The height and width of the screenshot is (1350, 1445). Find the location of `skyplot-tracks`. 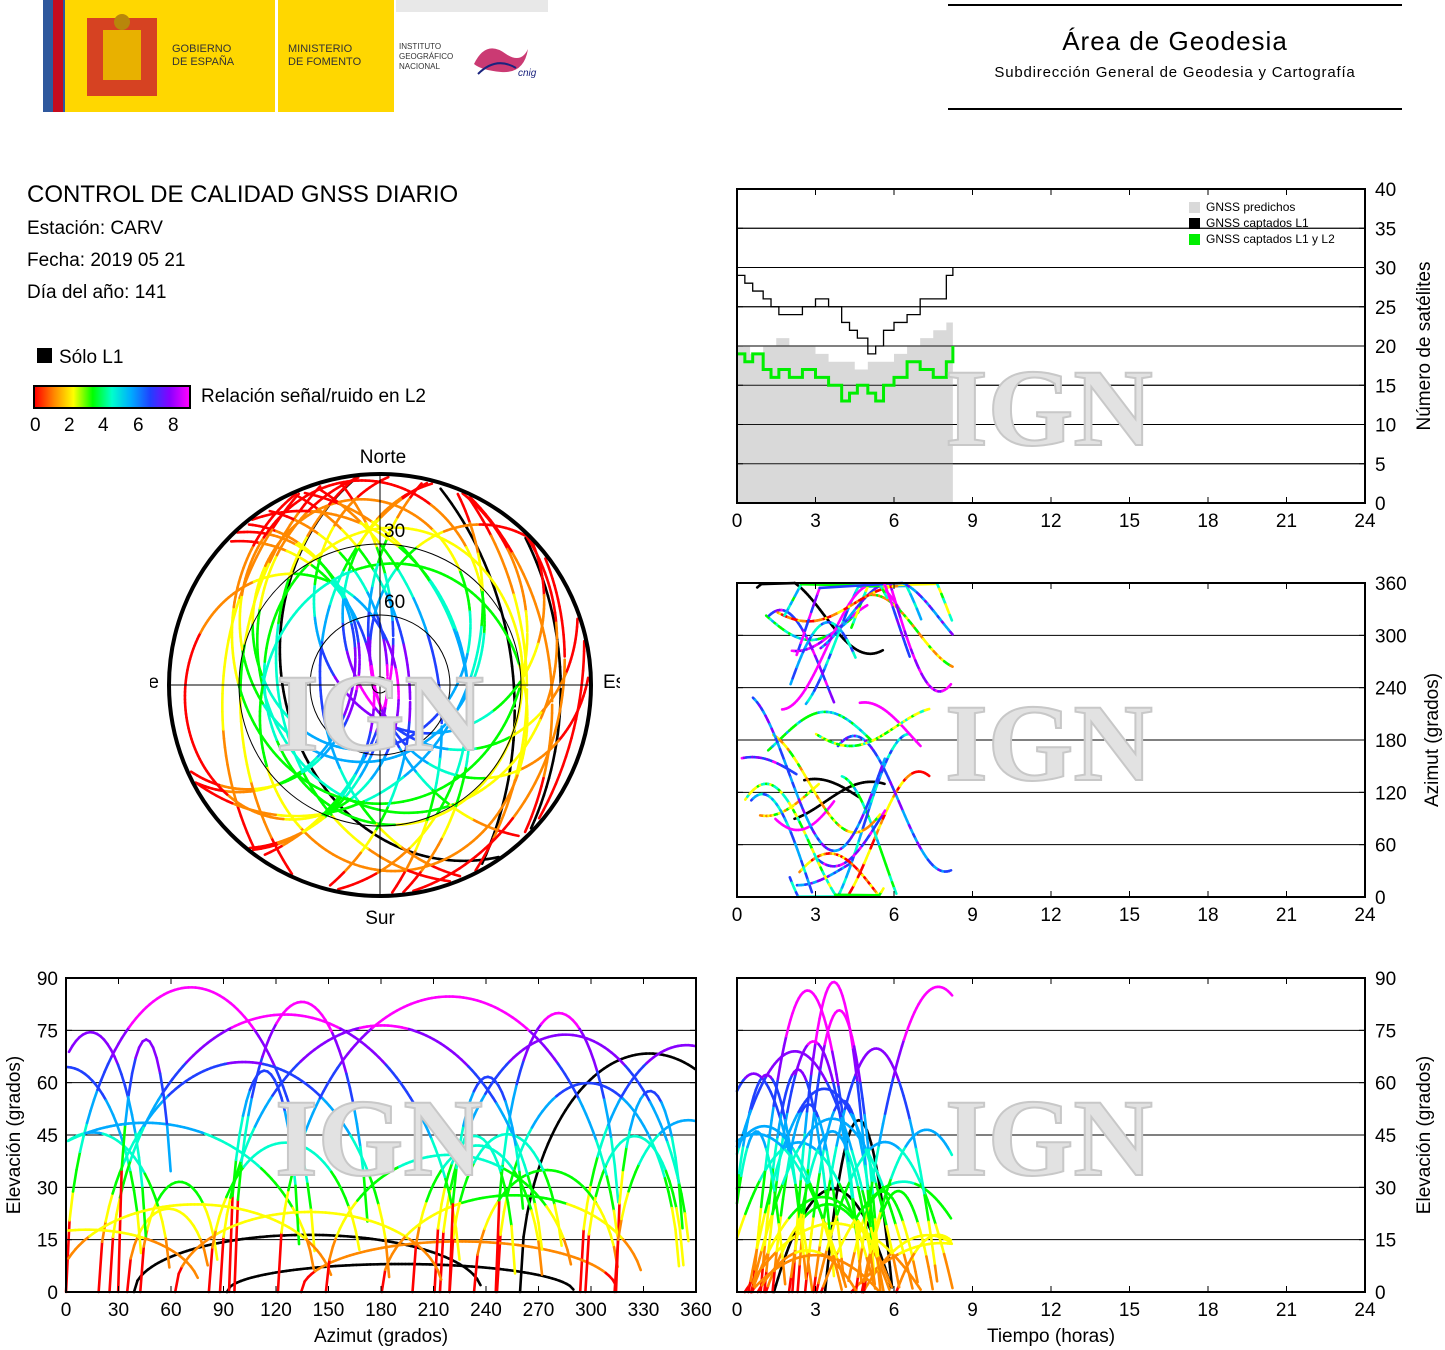

skyplot-tracks is located at coordinates (386, 684).